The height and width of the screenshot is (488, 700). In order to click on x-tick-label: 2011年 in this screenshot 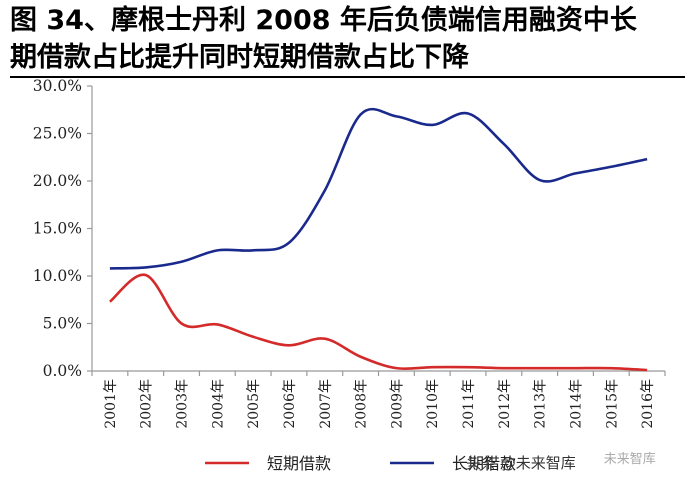, I will do `click(469, 404)`.